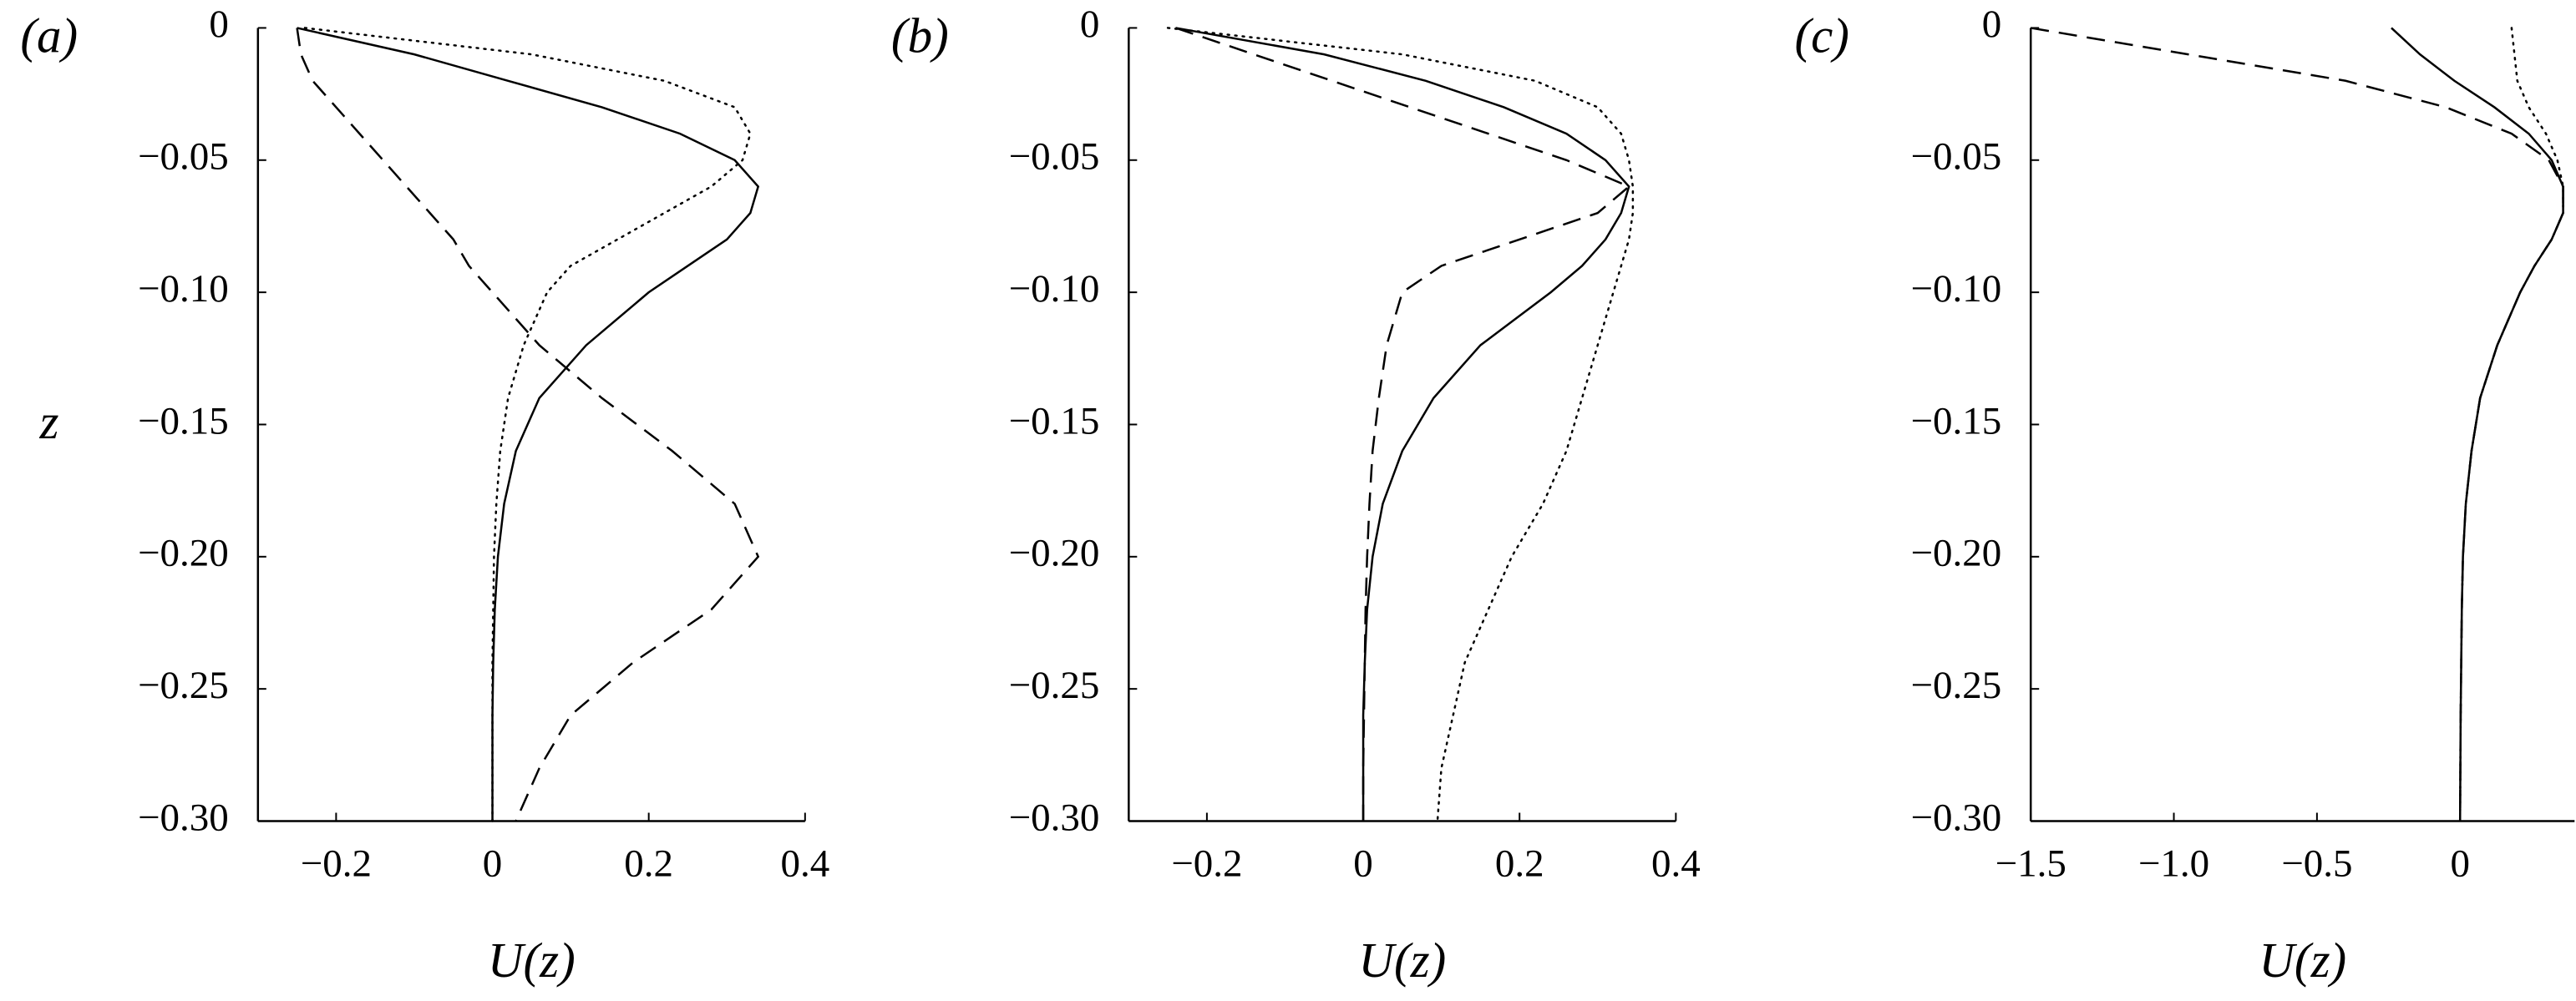 This screenshot has width=2576, height=1001. What do you see at coordinates (920, 35) in the screenshot?
I see `panel-label: (b)` at bounding box center [920, 35].